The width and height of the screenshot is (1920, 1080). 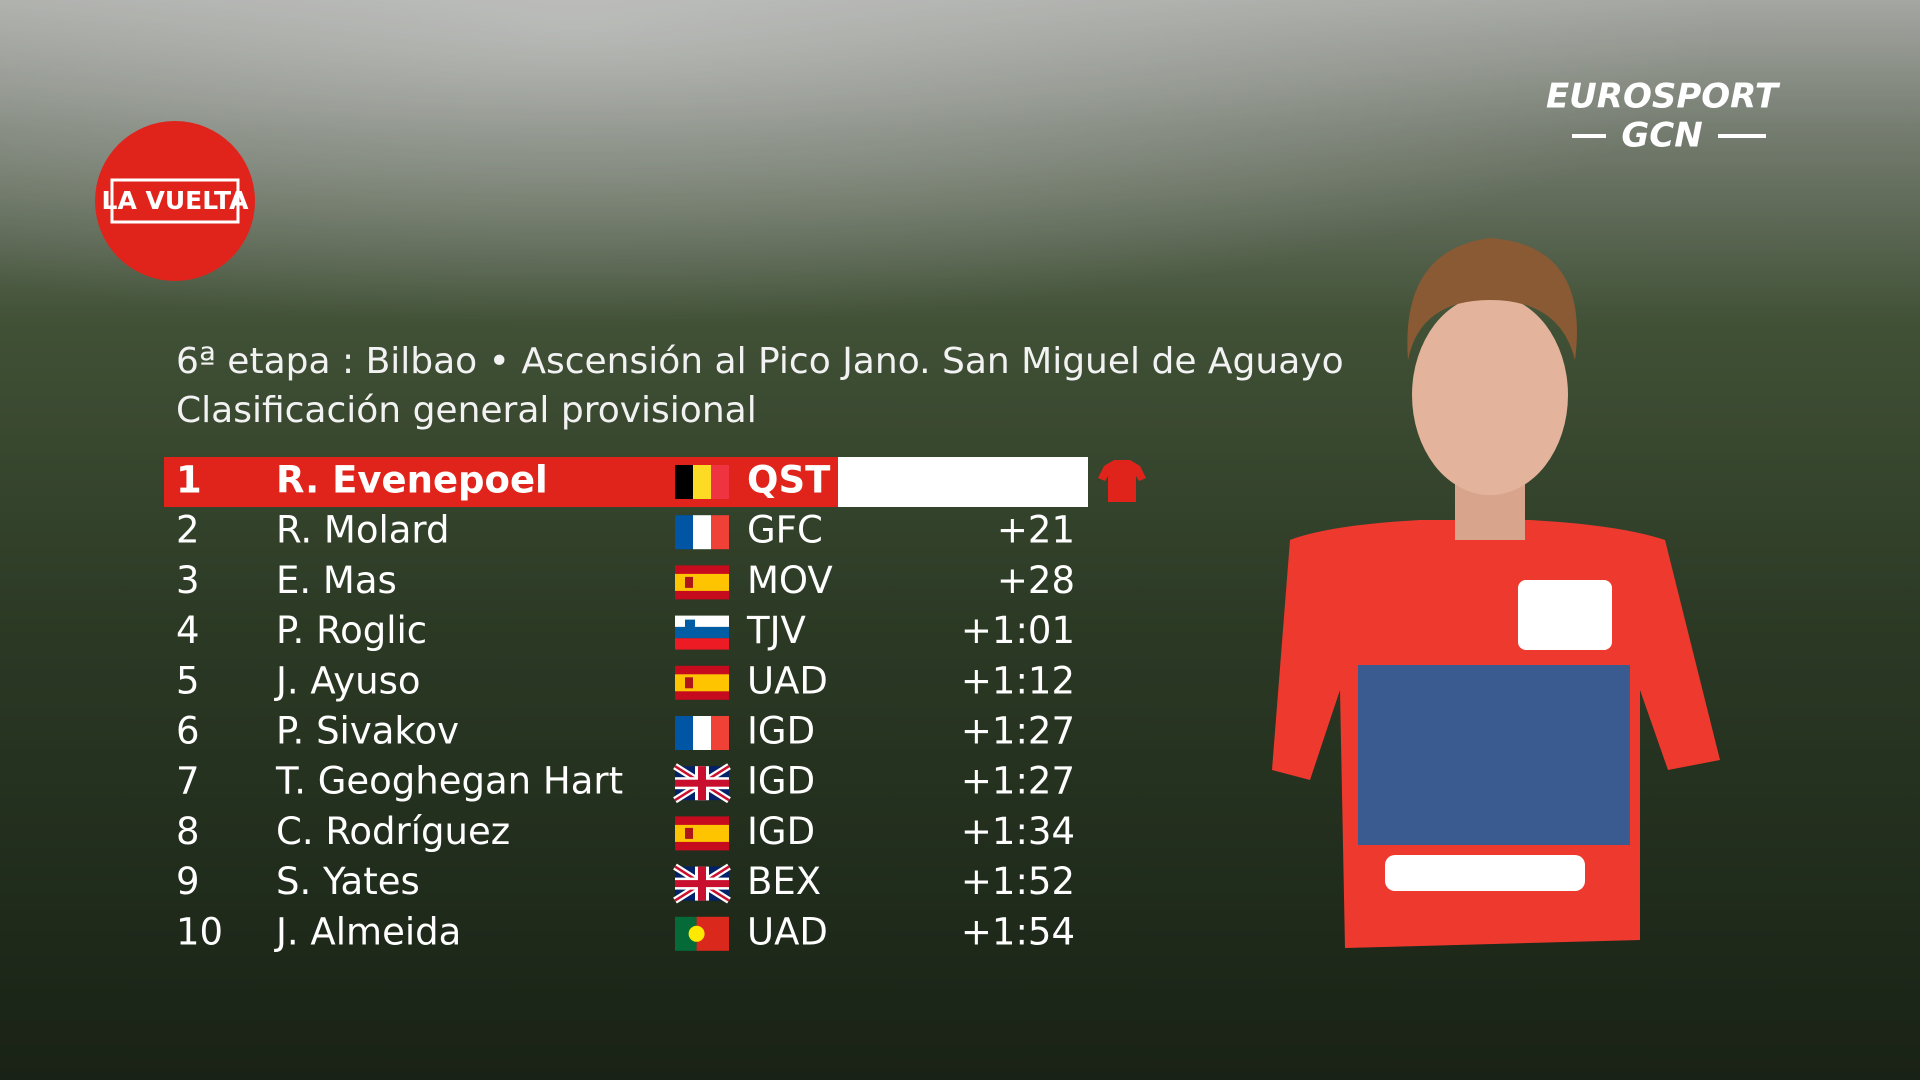 What do you see at coordinates (1663, 97) in the screenshot?
I see `broadcaster-logo: EUROSPORT` at bounding box center [1663, 97].